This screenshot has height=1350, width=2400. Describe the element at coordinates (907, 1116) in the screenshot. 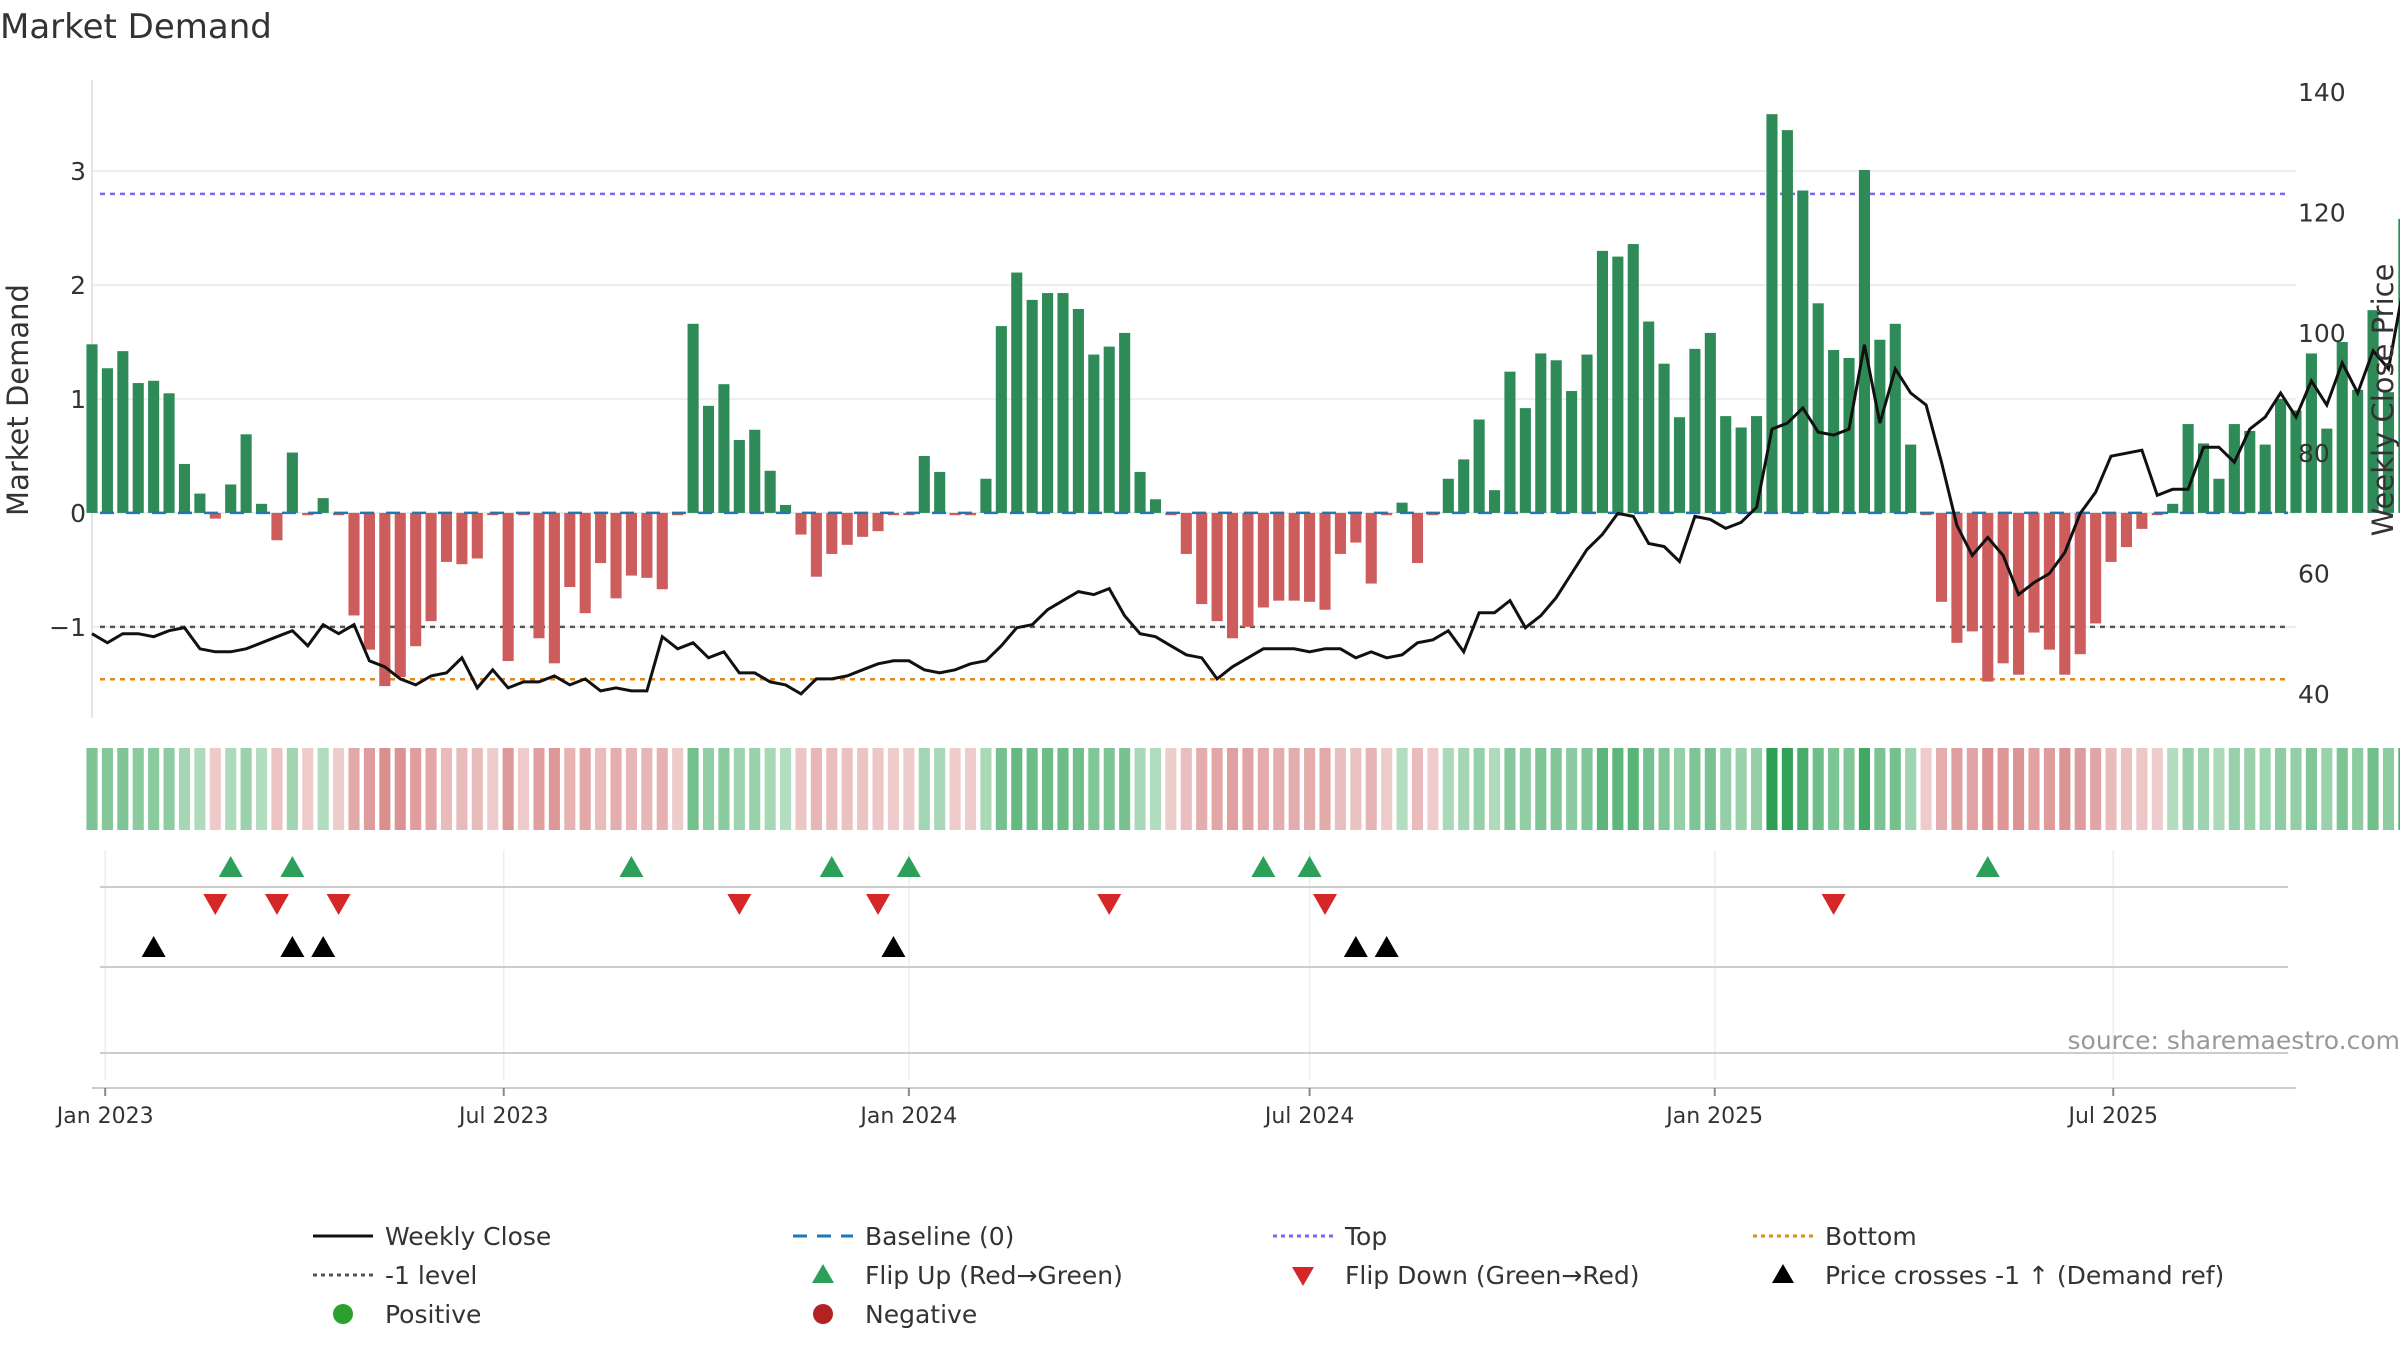

I see `x-tick-label: Jan 2024` at that location.